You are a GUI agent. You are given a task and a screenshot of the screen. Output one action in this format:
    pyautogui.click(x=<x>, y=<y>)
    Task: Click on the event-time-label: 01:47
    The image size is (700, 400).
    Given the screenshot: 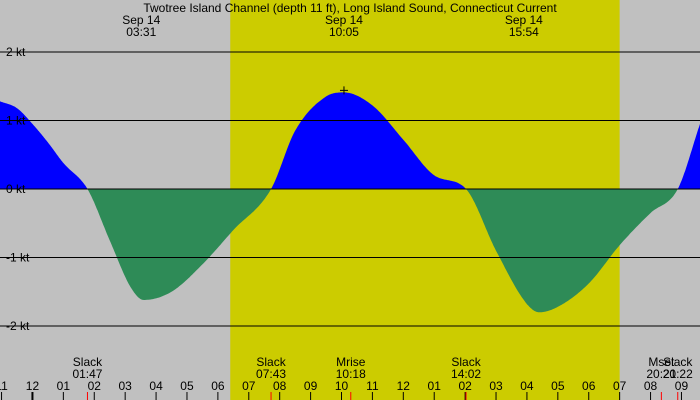 What is the action you would take?
    pyautogui.click(x=87, y=374)
    